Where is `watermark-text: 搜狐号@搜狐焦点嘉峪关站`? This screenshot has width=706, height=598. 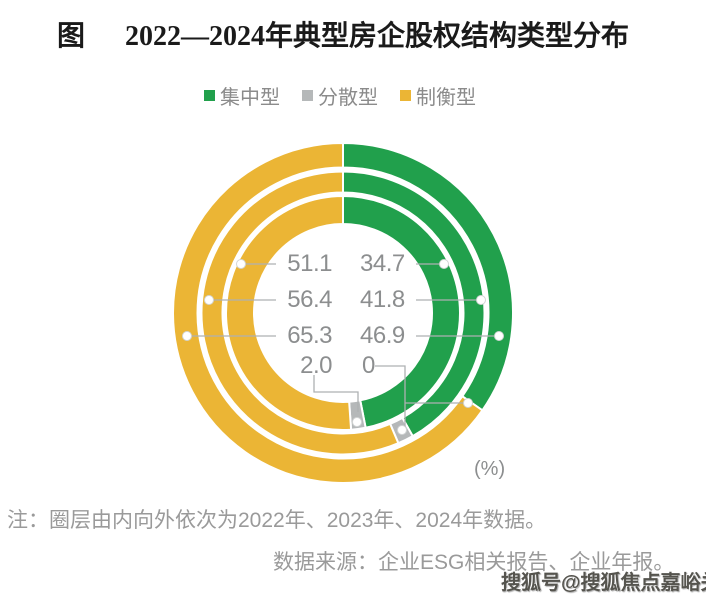 watermark-text: 搜狐号@搜狐焦点嘉峪关站 is located at coordinates (603, 583).